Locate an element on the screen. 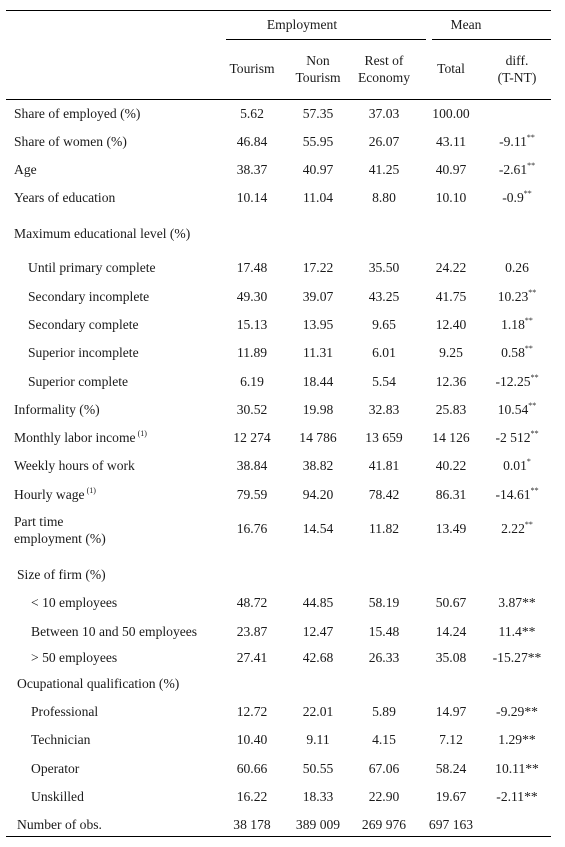 The width and height of the screenshot is (565, 847). row-label: Hourly wage (1) is located at coordinates (55, 494).